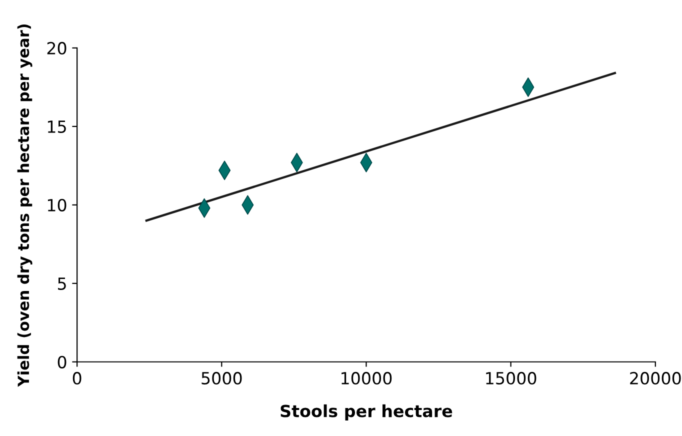 The height and width of the screenshot is (436, 682). What do you see at coordinates (367, 378) in the screenshot?
I see `x-tick-label: 10000` at bounding box center [367, 378].